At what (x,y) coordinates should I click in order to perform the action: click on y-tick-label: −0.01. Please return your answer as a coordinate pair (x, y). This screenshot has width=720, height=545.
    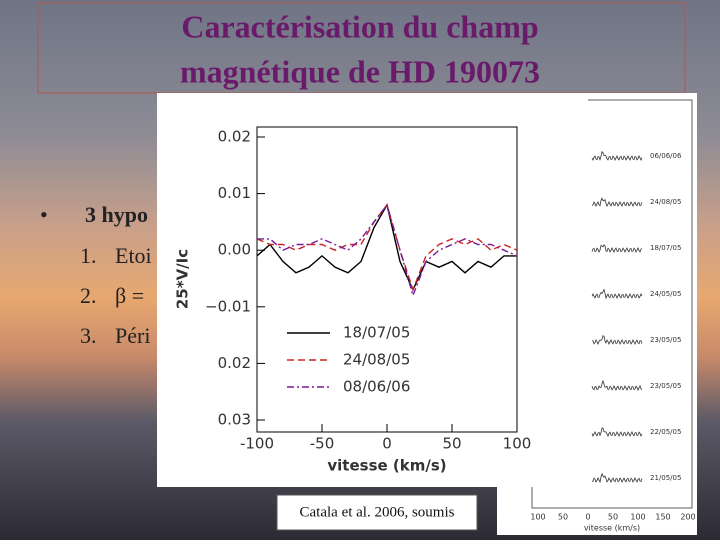
    Looking at the image, I should click on (228, 306).